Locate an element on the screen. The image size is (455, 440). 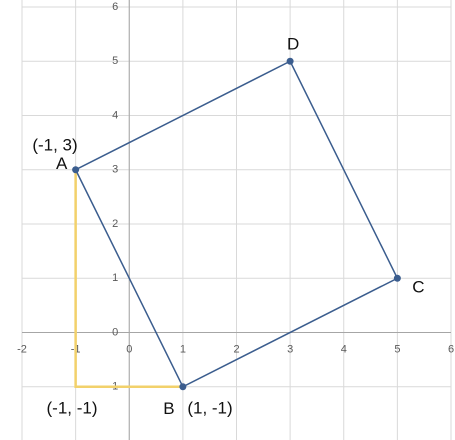
point-label: A is located at coordinates (62, 163).